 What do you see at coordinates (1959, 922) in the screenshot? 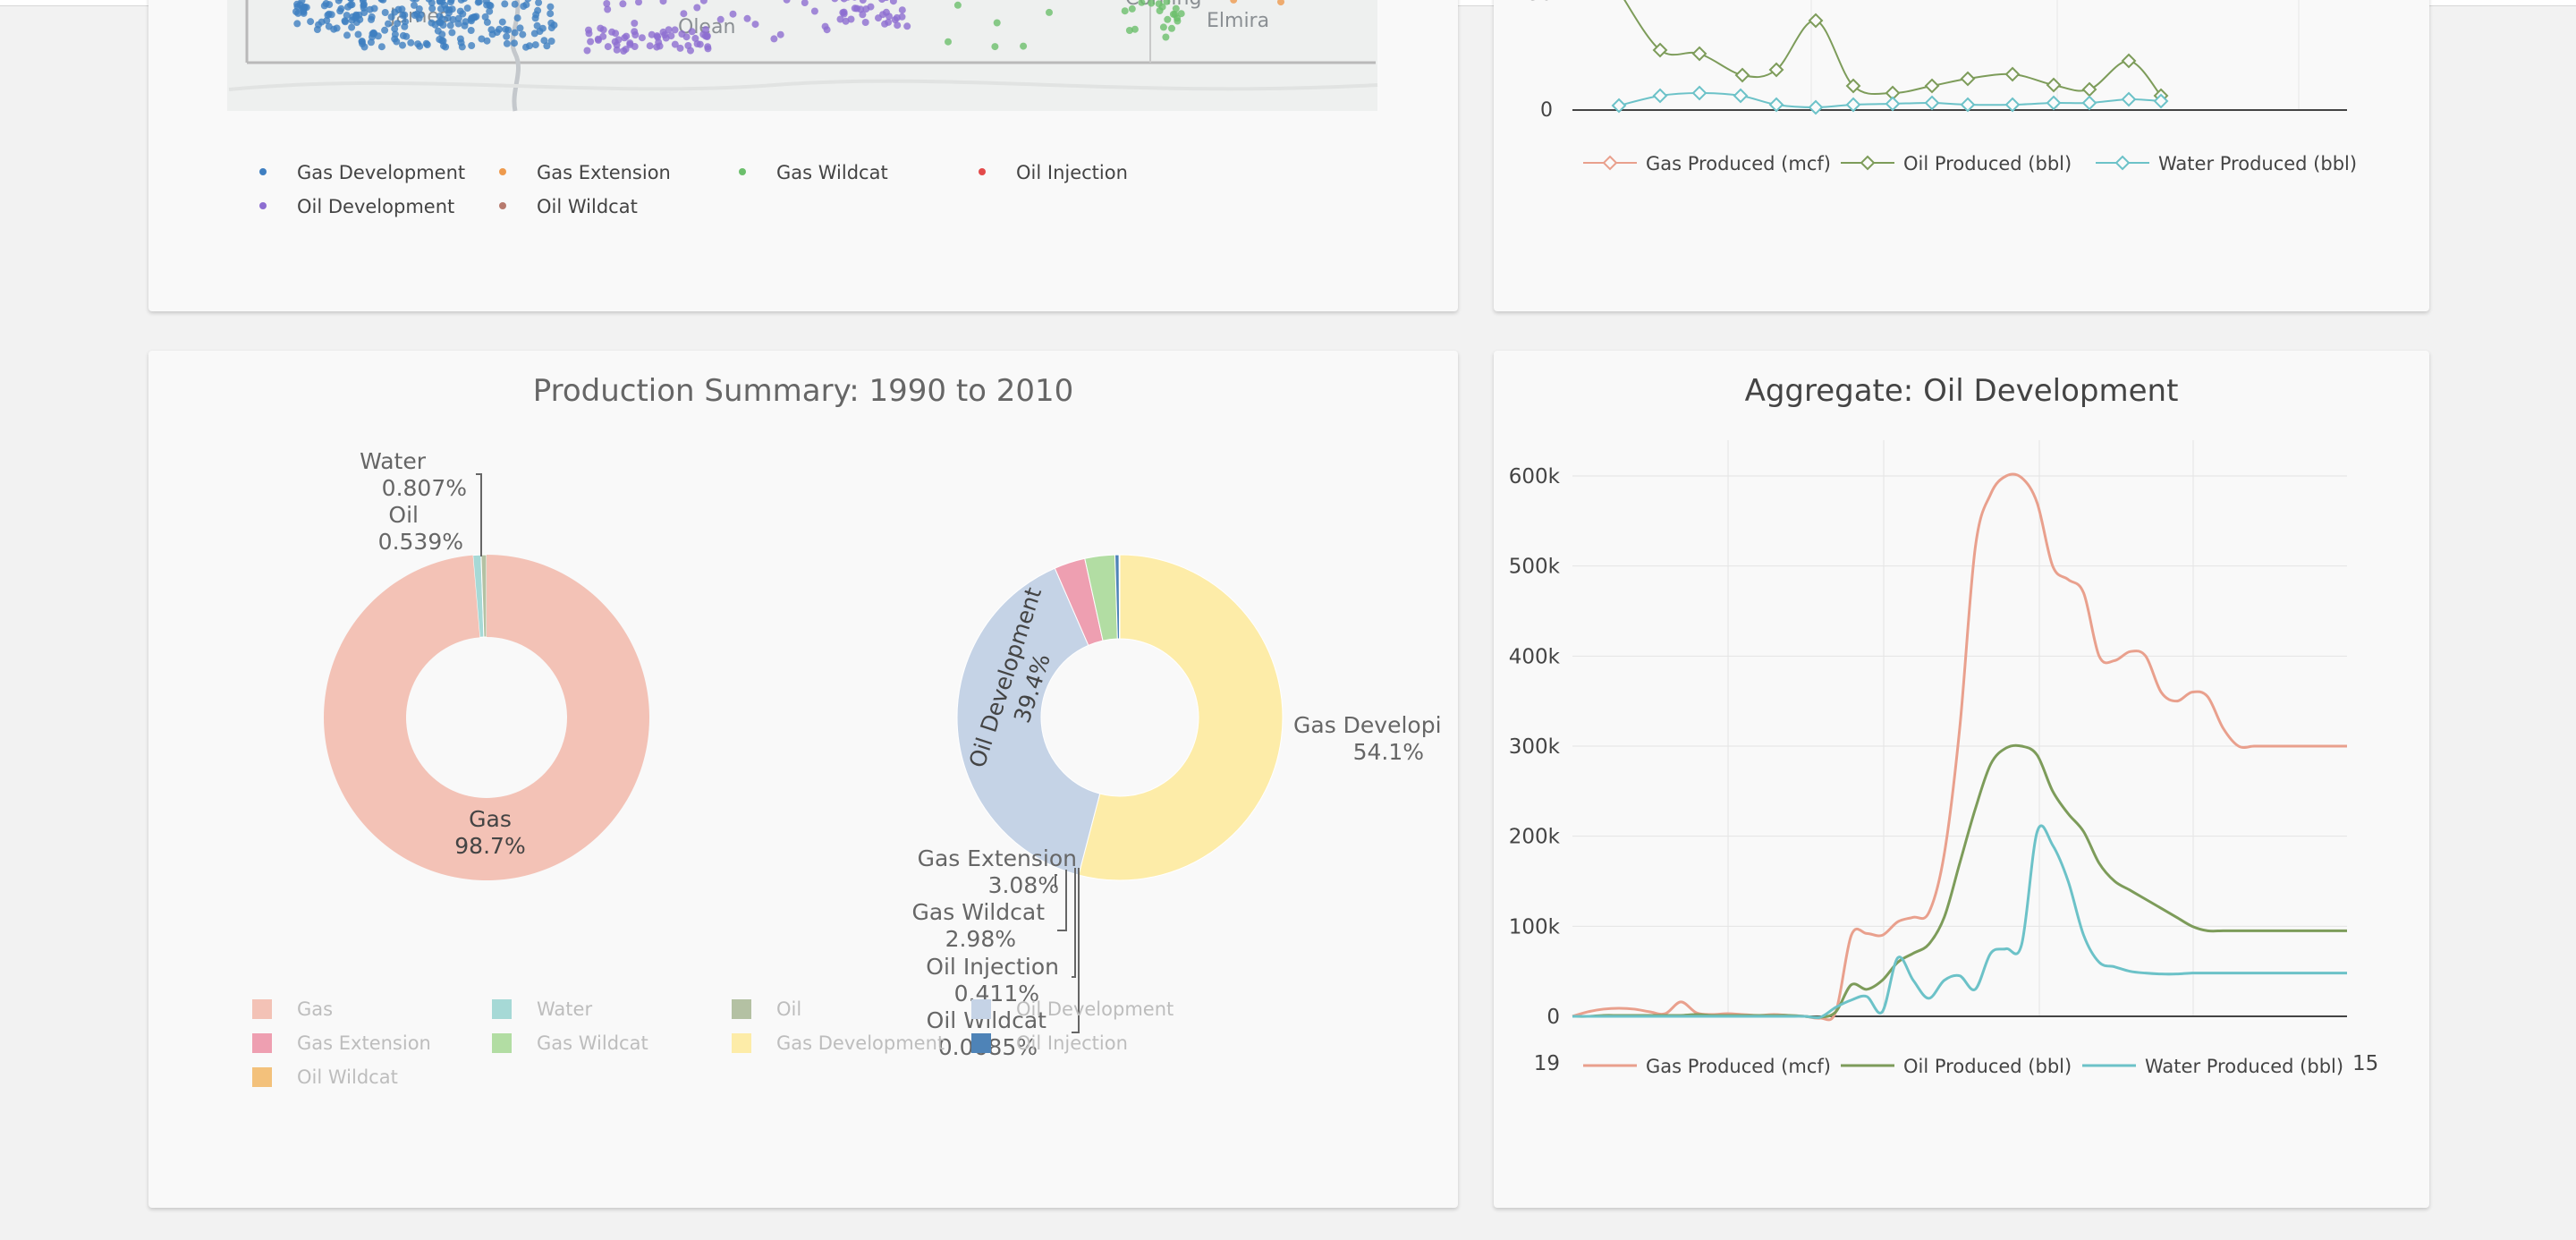
I see `series-line` at bounding box center [1959, 922].